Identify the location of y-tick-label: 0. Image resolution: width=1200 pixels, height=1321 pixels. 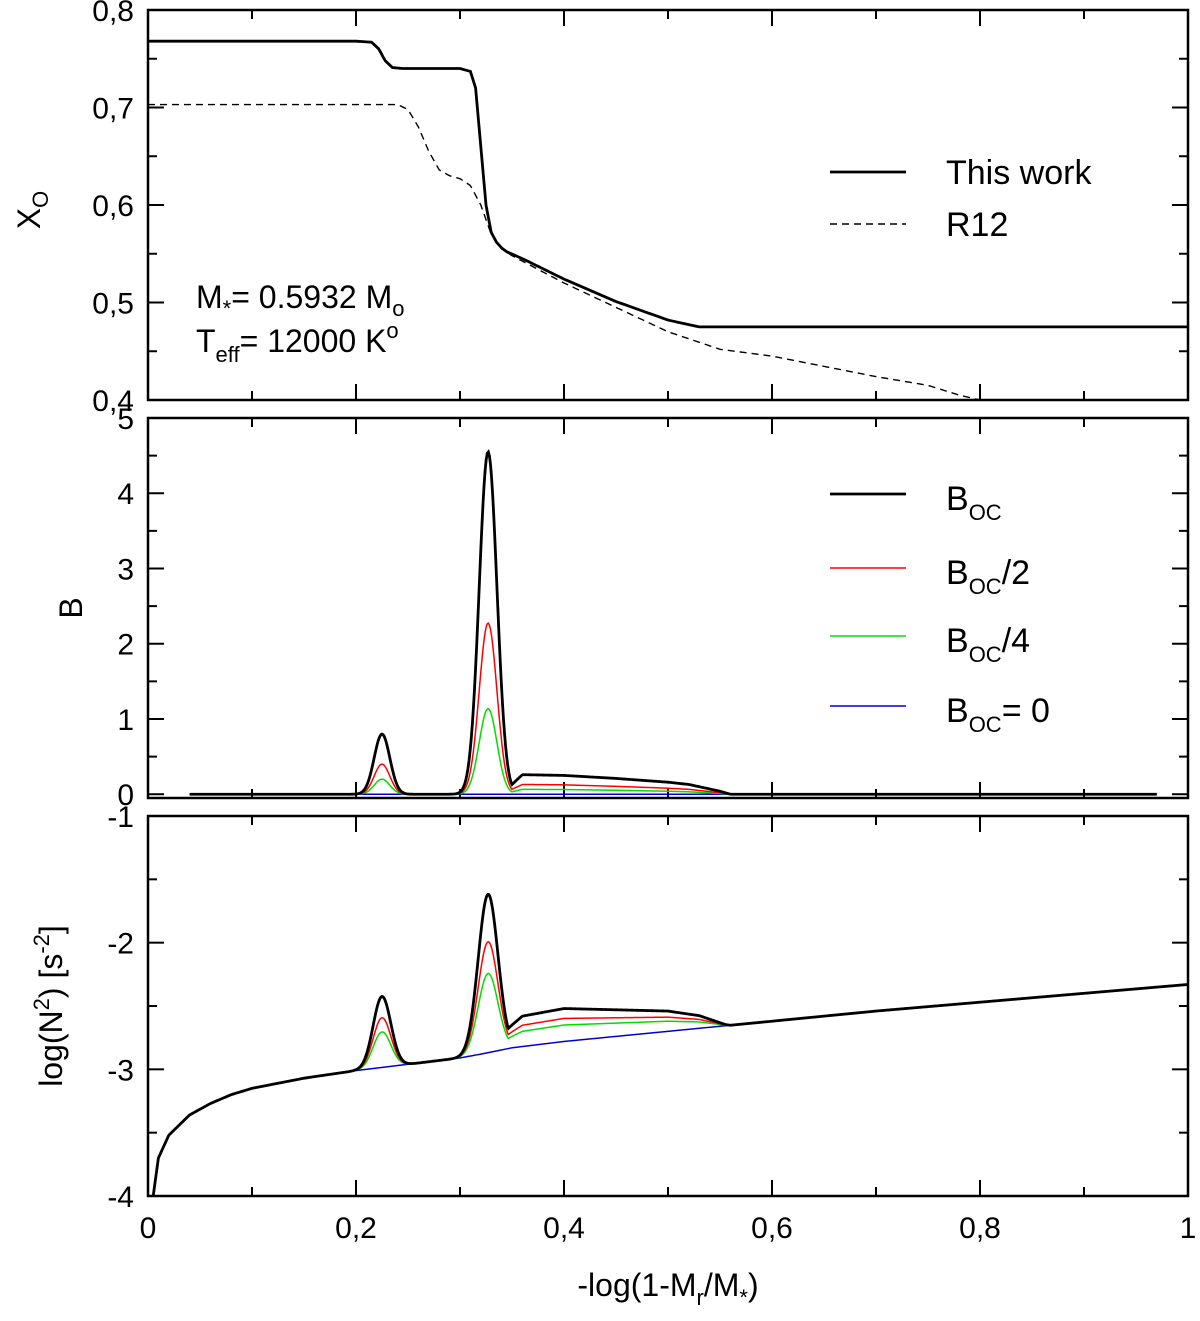
(125, 795).